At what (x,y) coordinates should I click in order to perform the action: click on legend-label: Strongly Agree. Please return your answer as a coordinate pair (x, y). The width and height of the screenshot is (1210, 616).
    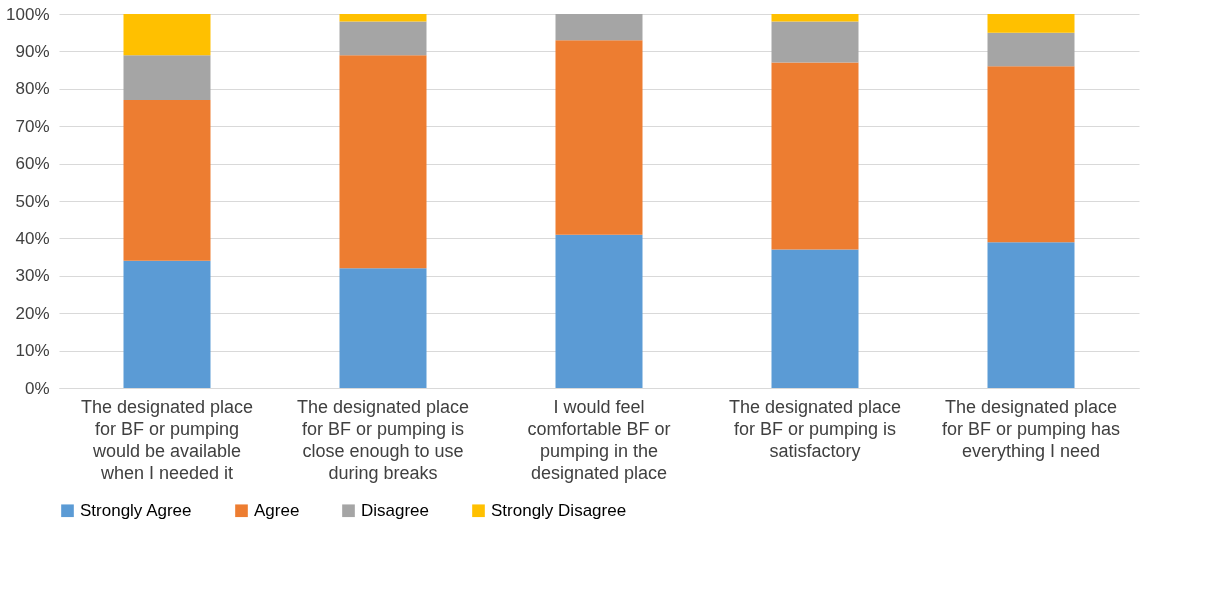
    Looking at the image, I should click on (136, 510).